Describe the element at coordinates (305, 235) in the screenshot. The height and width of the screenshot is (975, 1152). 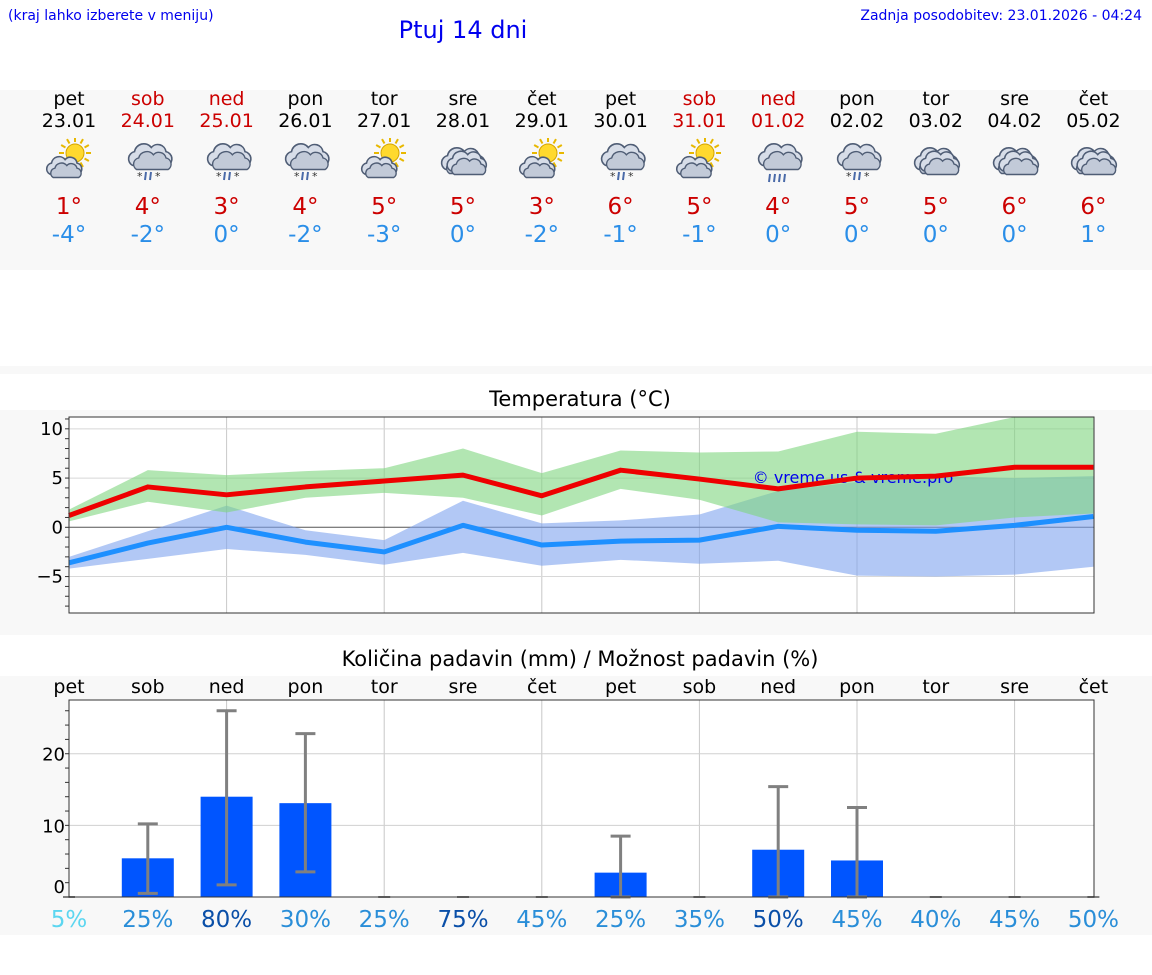
I see `temp-min: -2°` at that location.